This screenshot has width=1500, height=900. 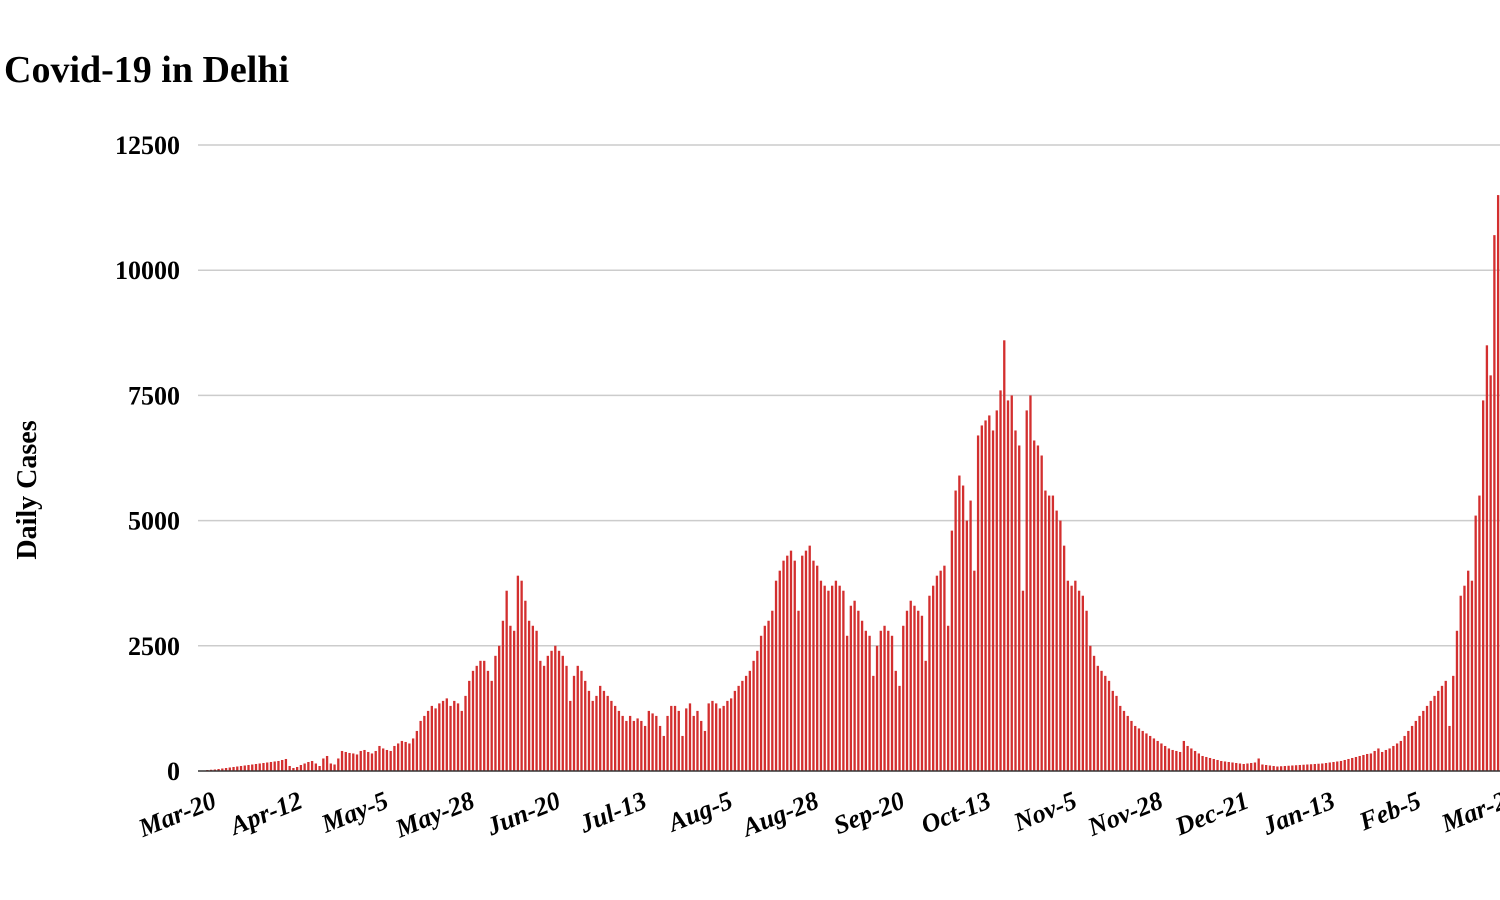 What do you see at coordinates (354, 812) in the screenshot?
I see `x-tick-label: May-5` at bounding box center [354, 812].